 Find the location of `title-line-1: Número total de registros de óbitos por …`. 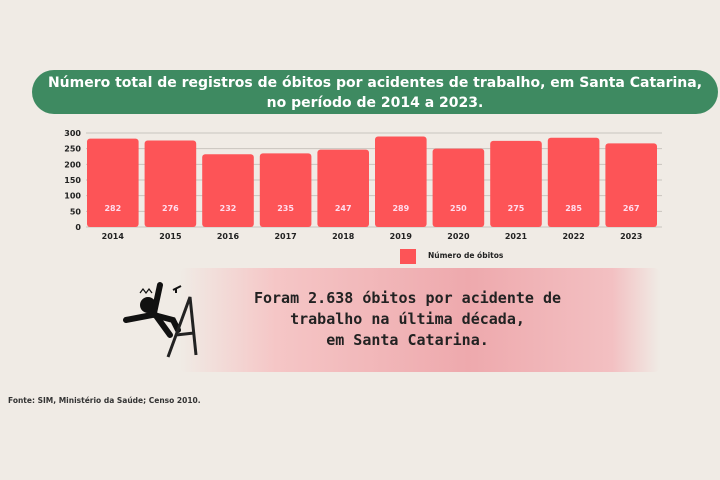

title-line-1: Número total de registros de óbitos por … is located at coordinates (375, 83).